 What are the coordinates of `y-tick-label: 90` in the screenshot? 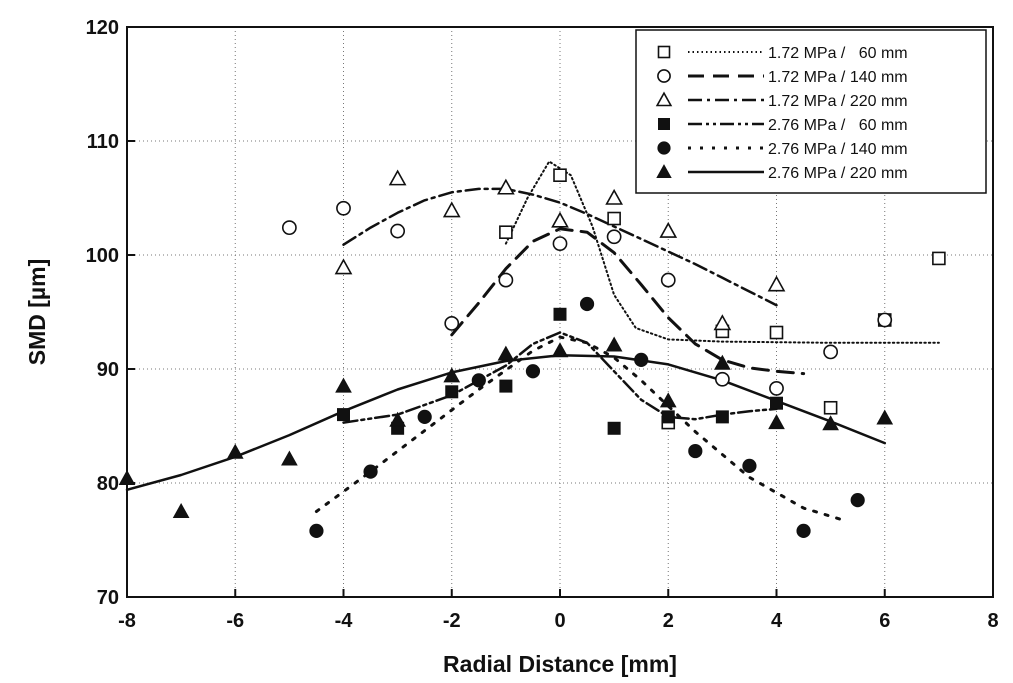 It's located at (108, 370).